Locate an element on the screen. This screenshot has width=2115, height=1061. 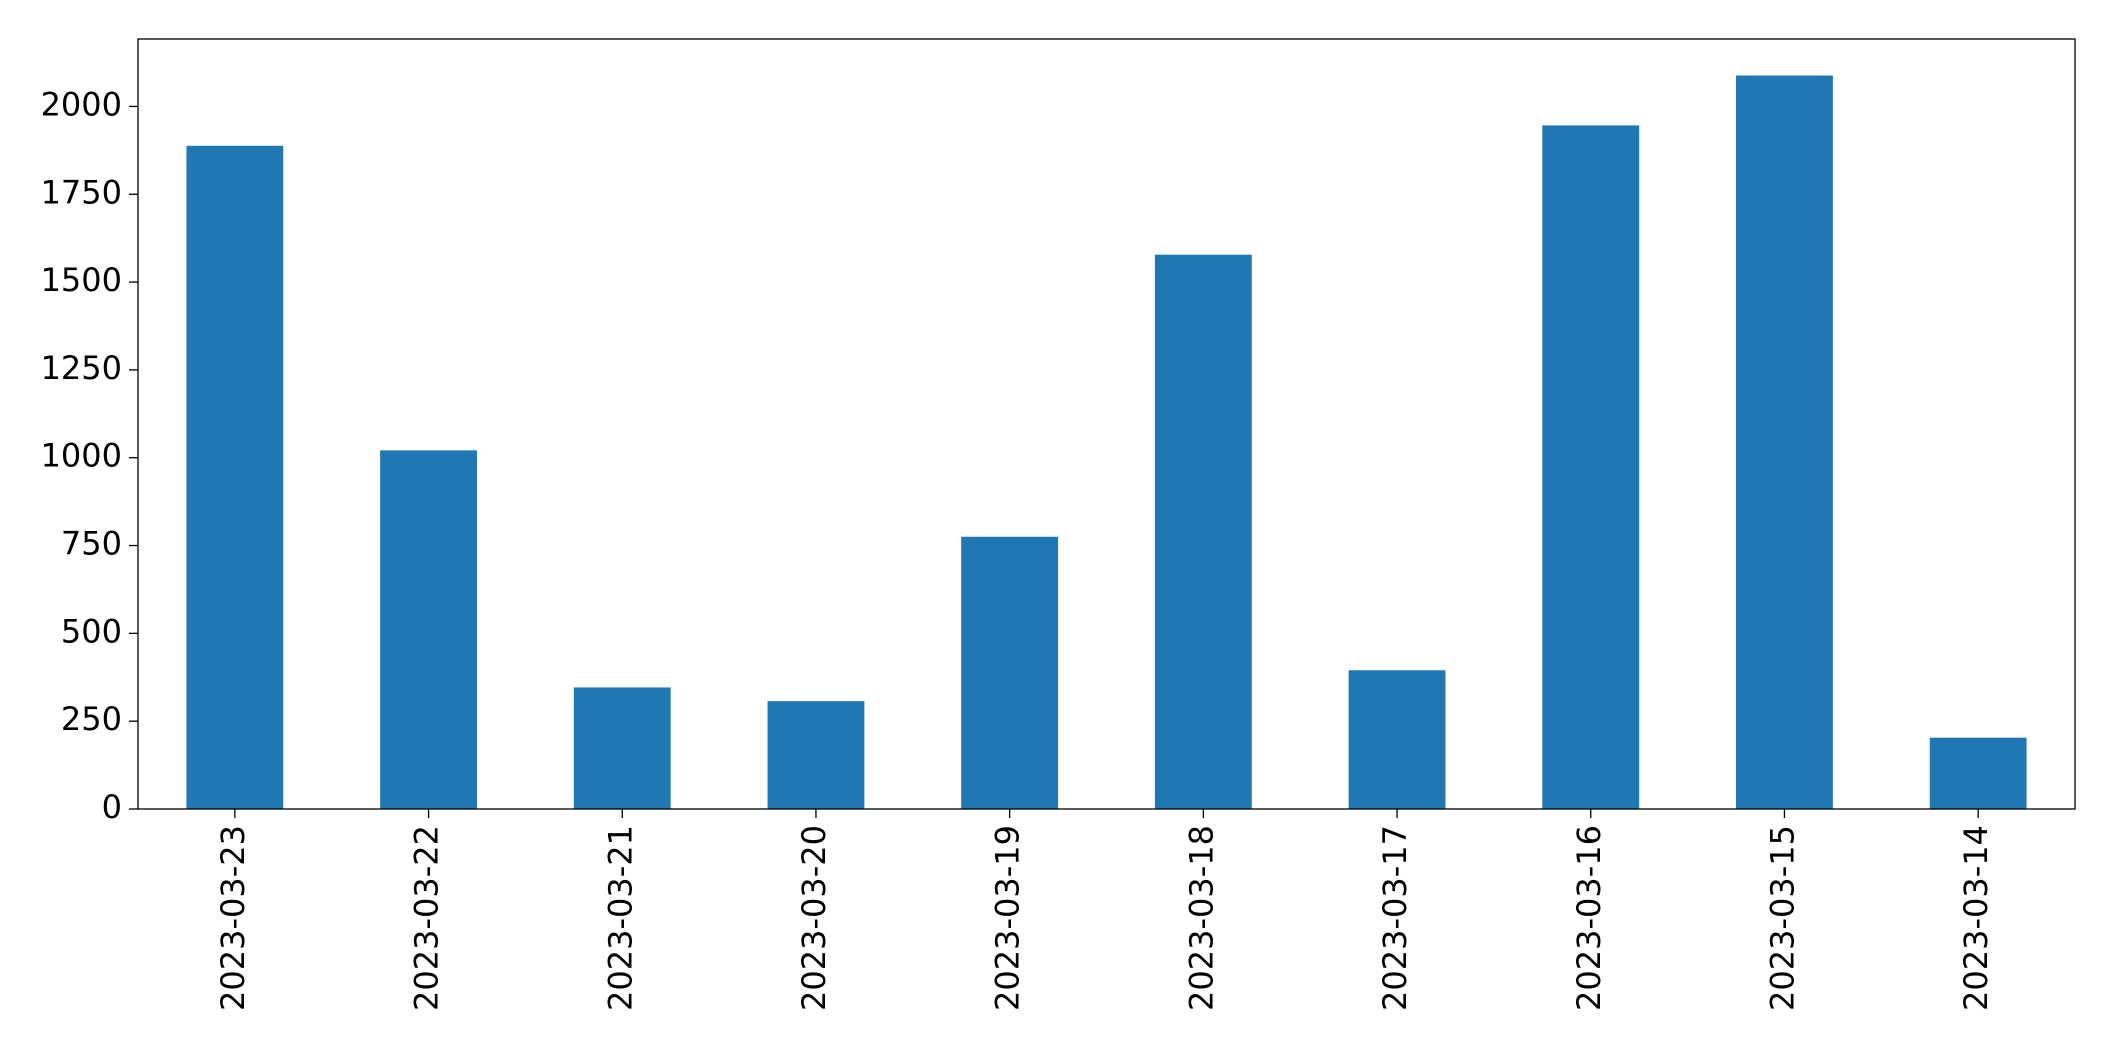
x-tick-label: 2023-03-23 is located at coordinates (233, 918).